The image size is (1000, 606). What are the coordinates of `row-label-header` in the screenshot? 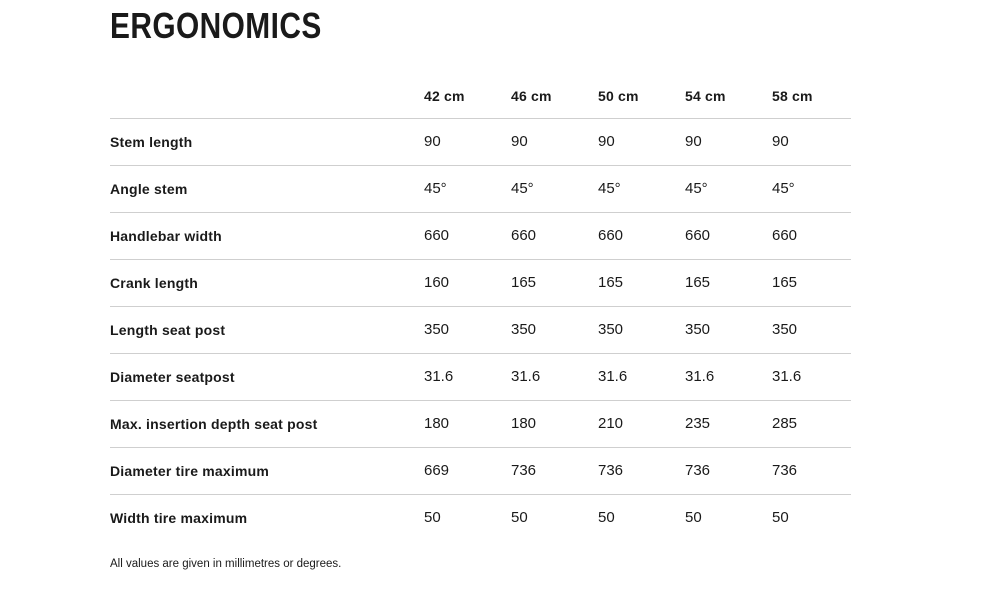 It's located at (267, 96).